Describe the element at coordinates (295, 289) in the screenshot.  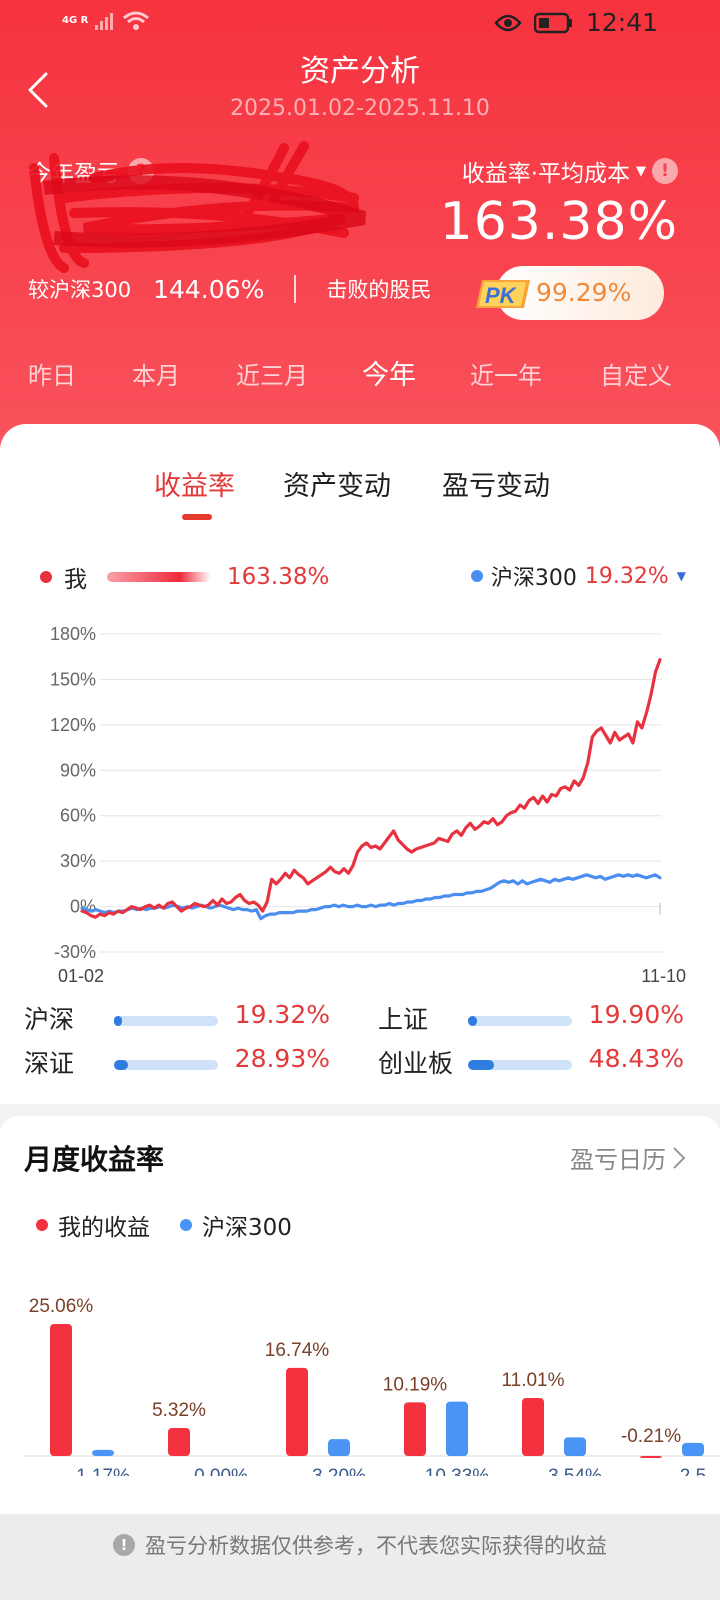
I see `divider` at that location.